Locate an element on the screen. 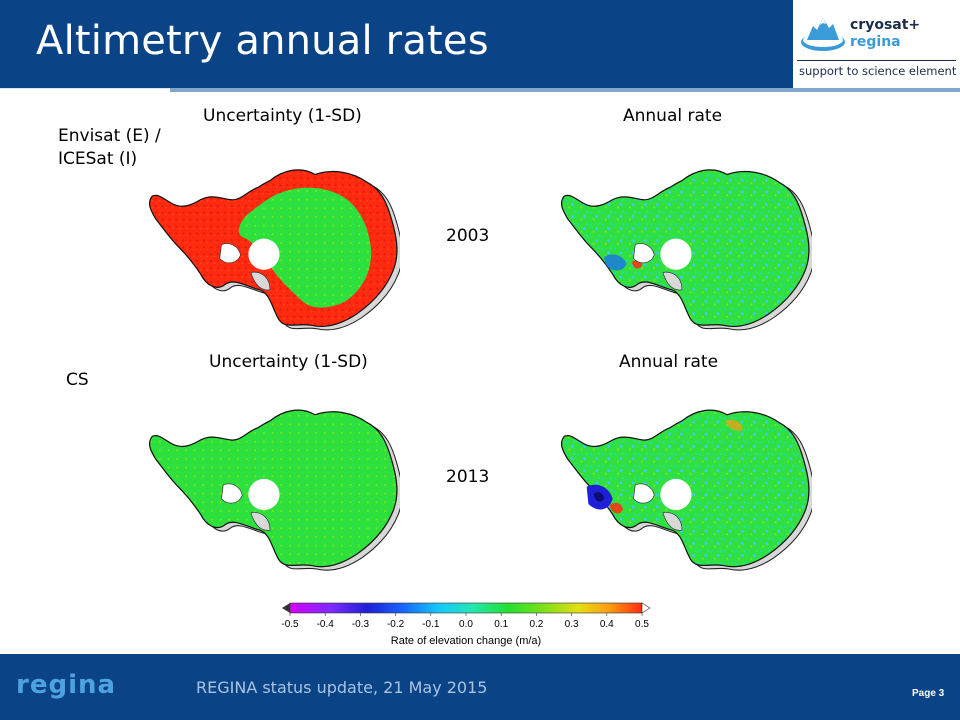 The height and width of the screenshot is (720, 960). colorbar-tick-label: -0.1 is located at coordinates (431, 624).